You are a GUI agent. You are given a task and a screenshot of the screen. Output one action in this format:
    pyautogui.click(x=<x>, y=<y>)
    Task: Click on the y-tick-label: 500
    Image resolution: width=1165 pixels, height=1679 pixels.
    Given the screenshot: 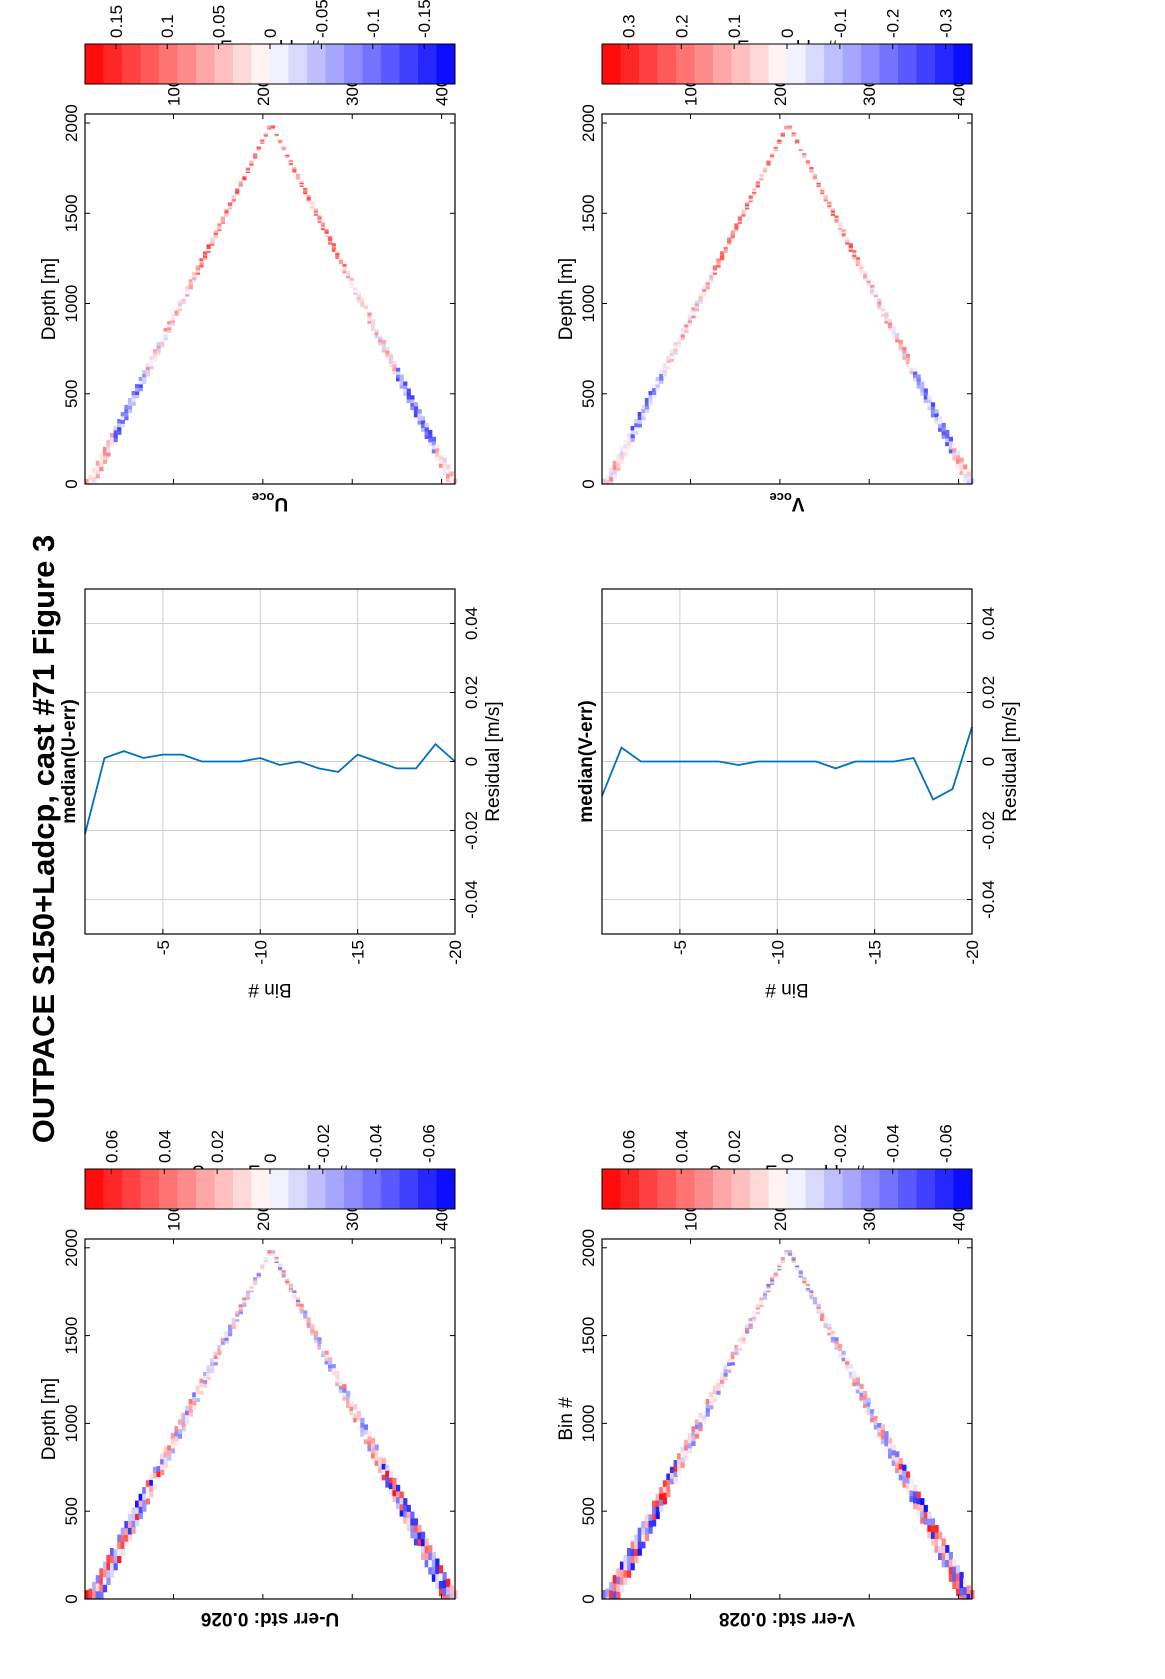 What is the action you would take?
    pyautogui.click(x=588, y=394)
    